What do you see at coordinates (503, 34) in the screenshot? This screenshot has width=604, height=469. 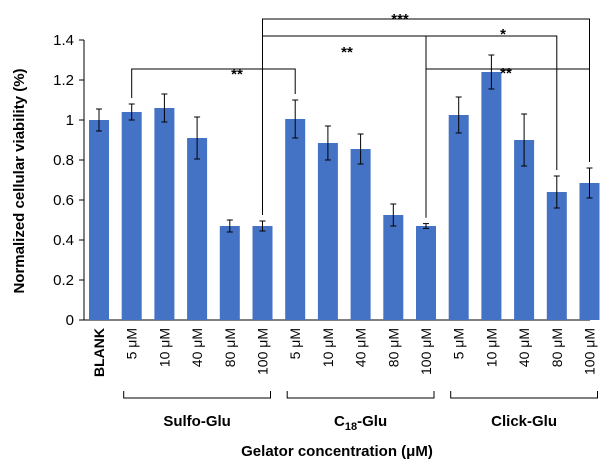 I see `significance-label: *` at bounding box center [503, 34].